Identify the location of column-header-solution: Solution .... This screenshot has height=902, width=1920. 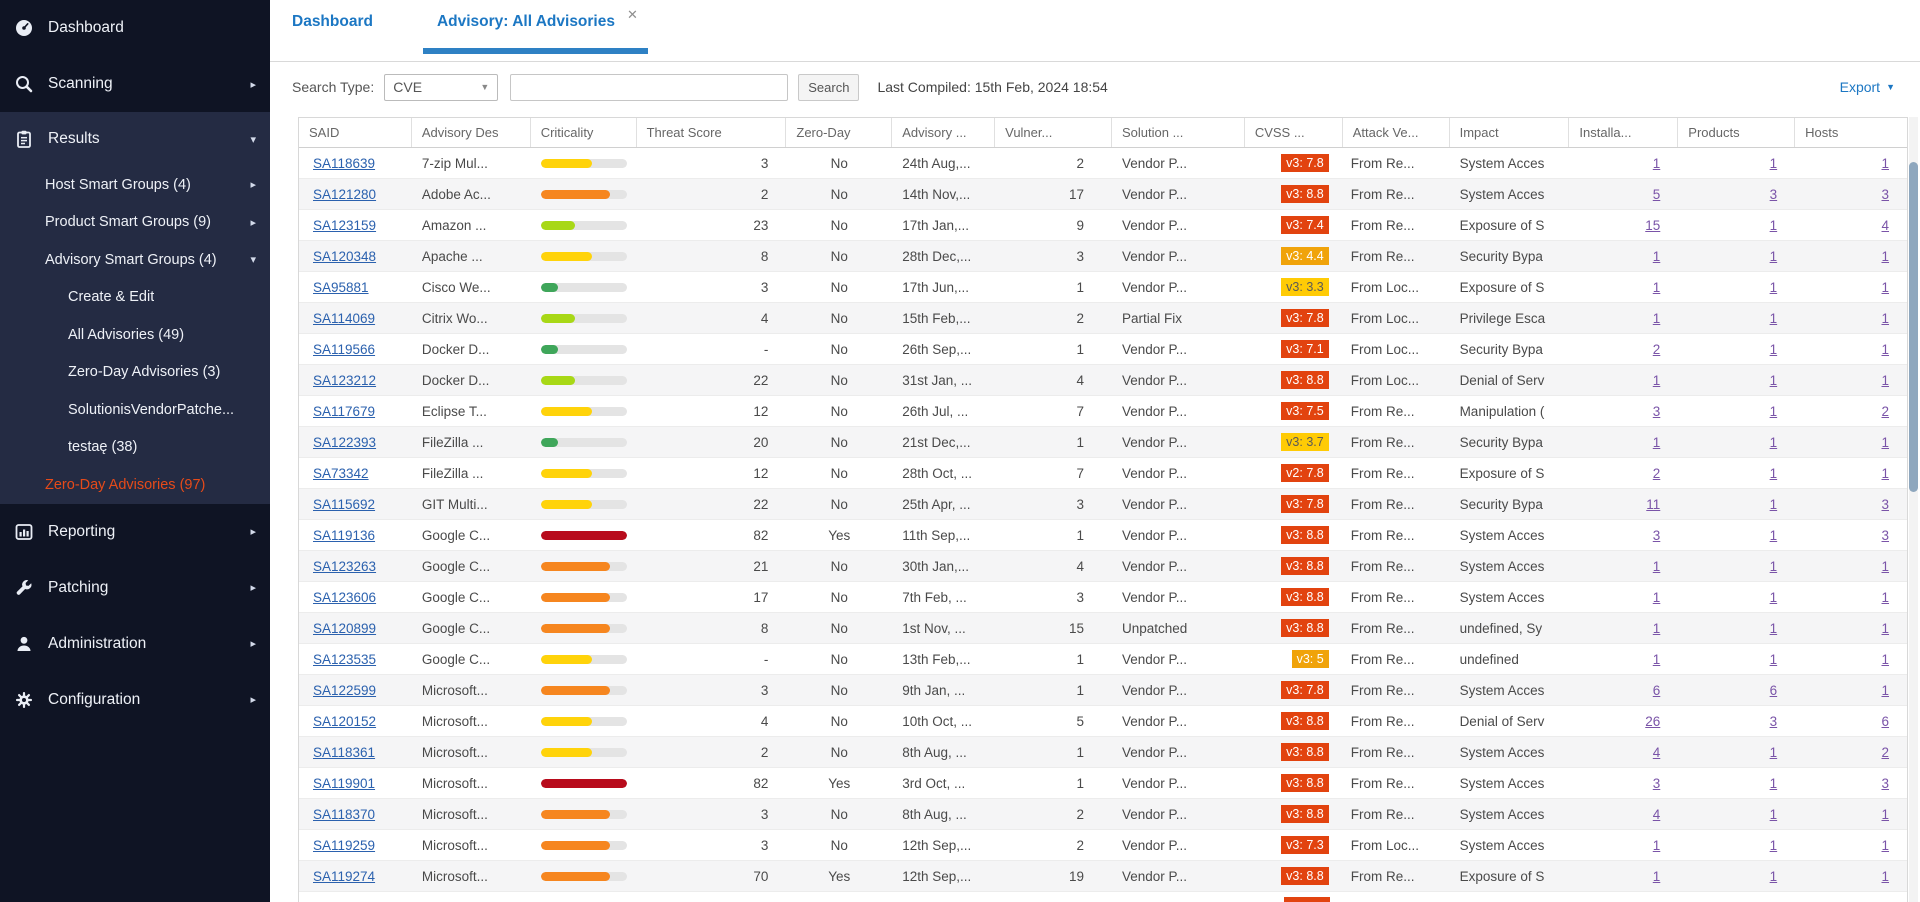
(1178, 132).